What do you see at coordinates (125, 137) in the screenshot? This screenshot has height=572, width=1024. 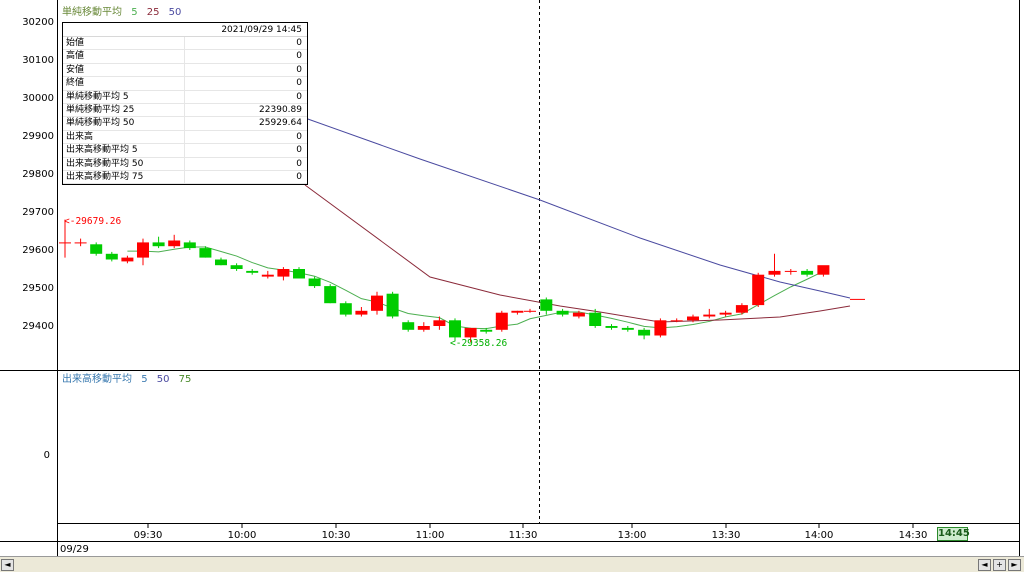 I see `info-row-label: 出来高` at bounding box center [125, 137].